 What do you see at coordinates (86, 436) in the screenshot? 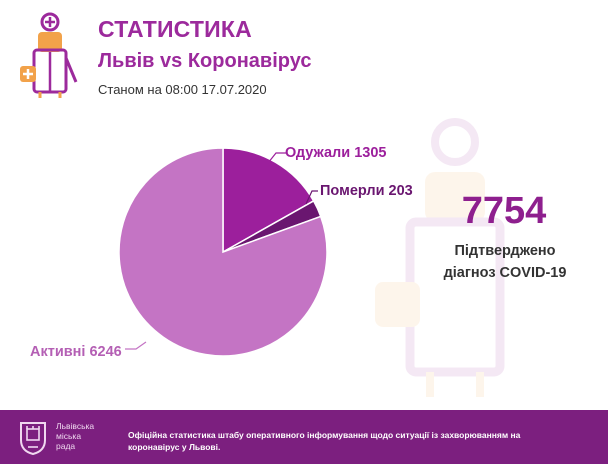
I see `city-council-name: Львівська міська рада` at bounding box center [86, 436].